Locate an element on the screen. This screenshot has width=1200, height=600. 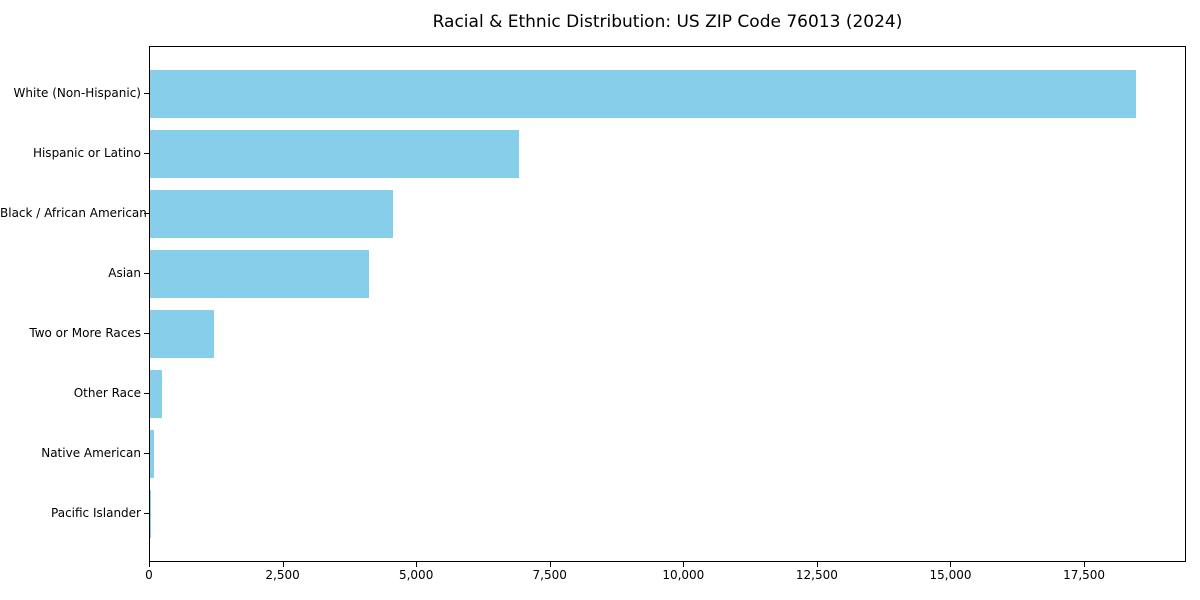
x-tick-label: 17,500 is located at coordinates (1084, 575).